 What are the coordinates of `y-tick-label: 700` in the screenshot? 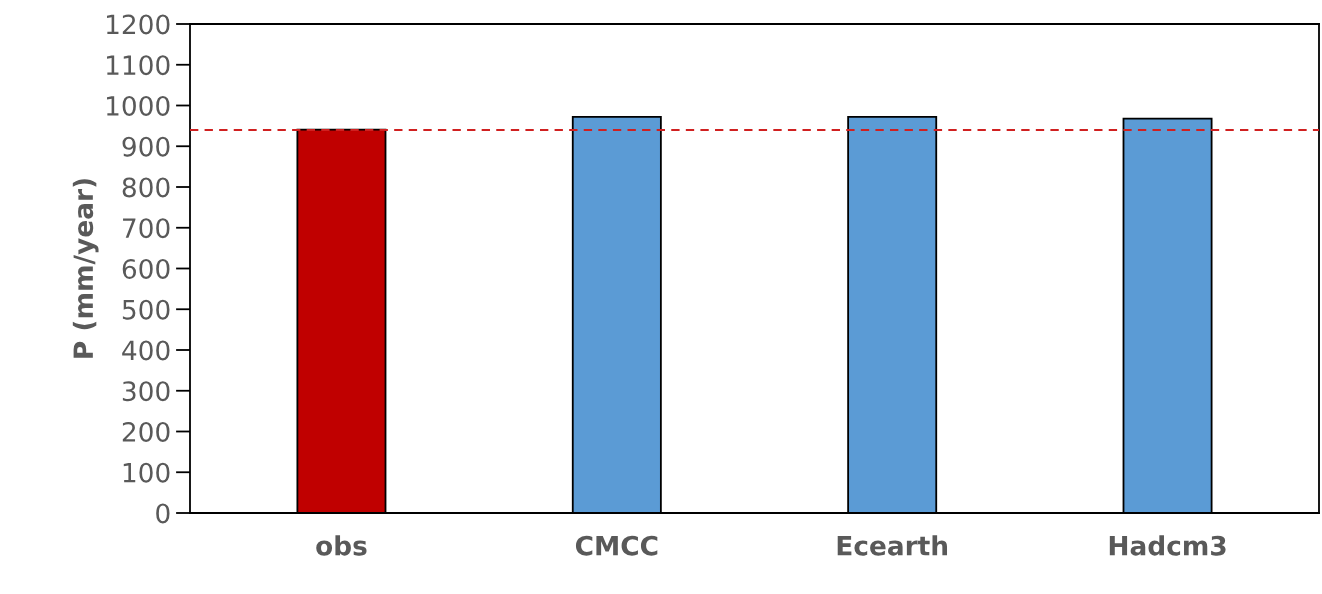 It's located at (146, 228).